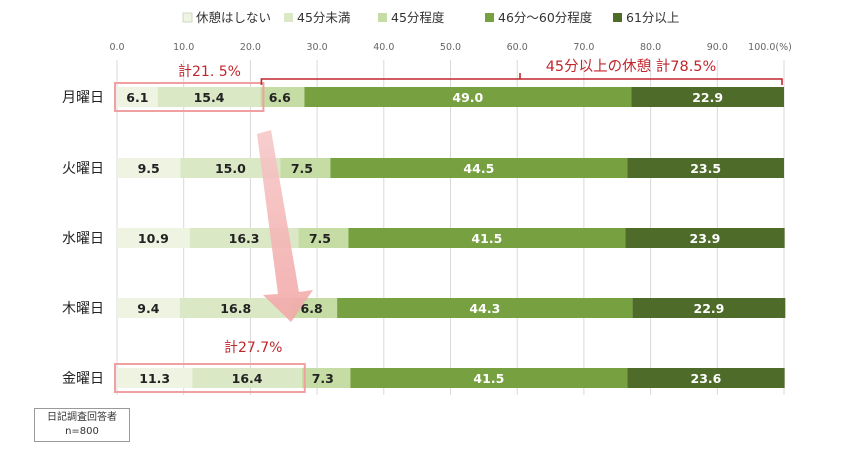  What do you see at coordinates (770, 47) in the screenshot?
I see `tick-label: 100.0(%)` at bounding box center [770, 47].